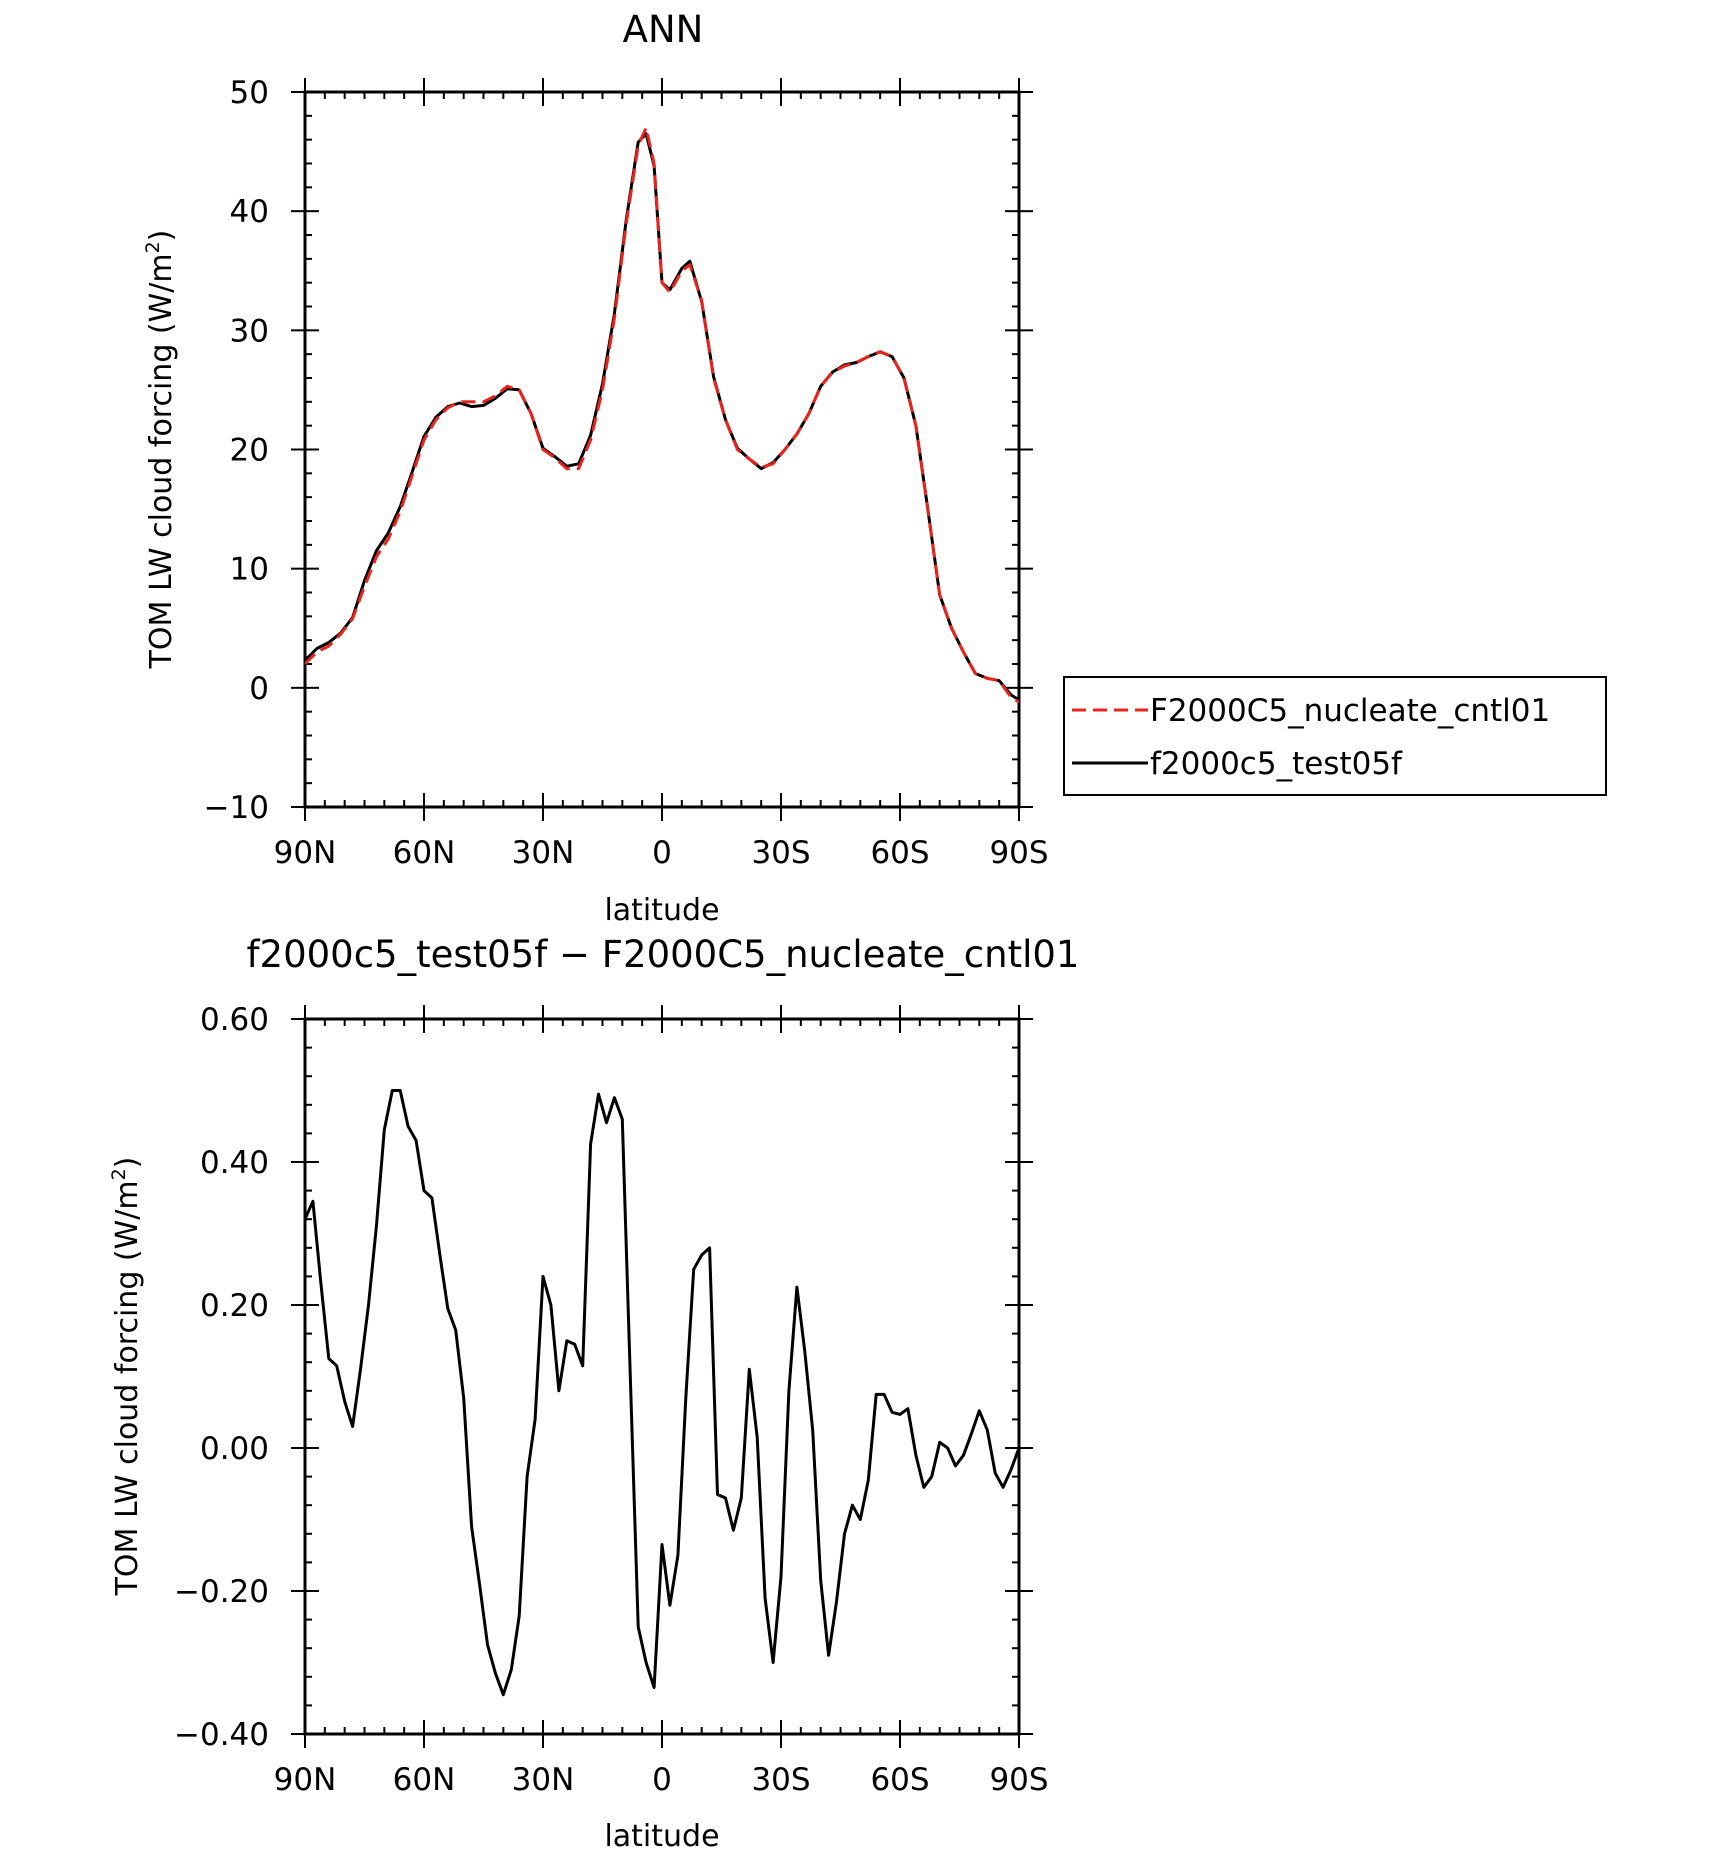  I want to click on top-chart-title: ANN, so click(663, 29).